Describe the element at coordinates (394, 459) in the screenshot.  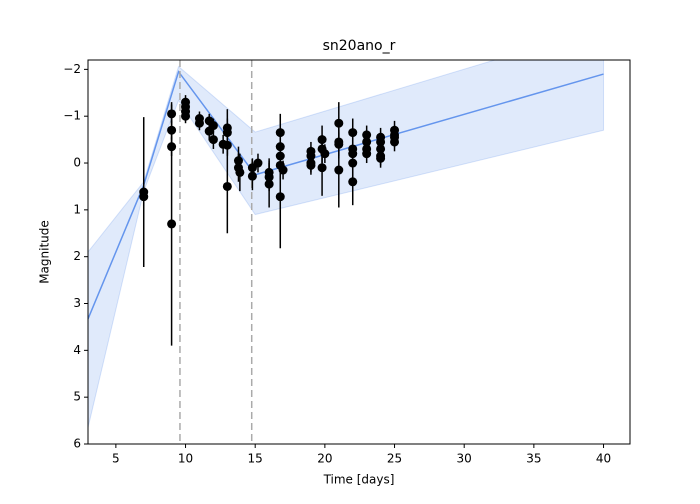
I see `x-tick-label: 25` at that location.